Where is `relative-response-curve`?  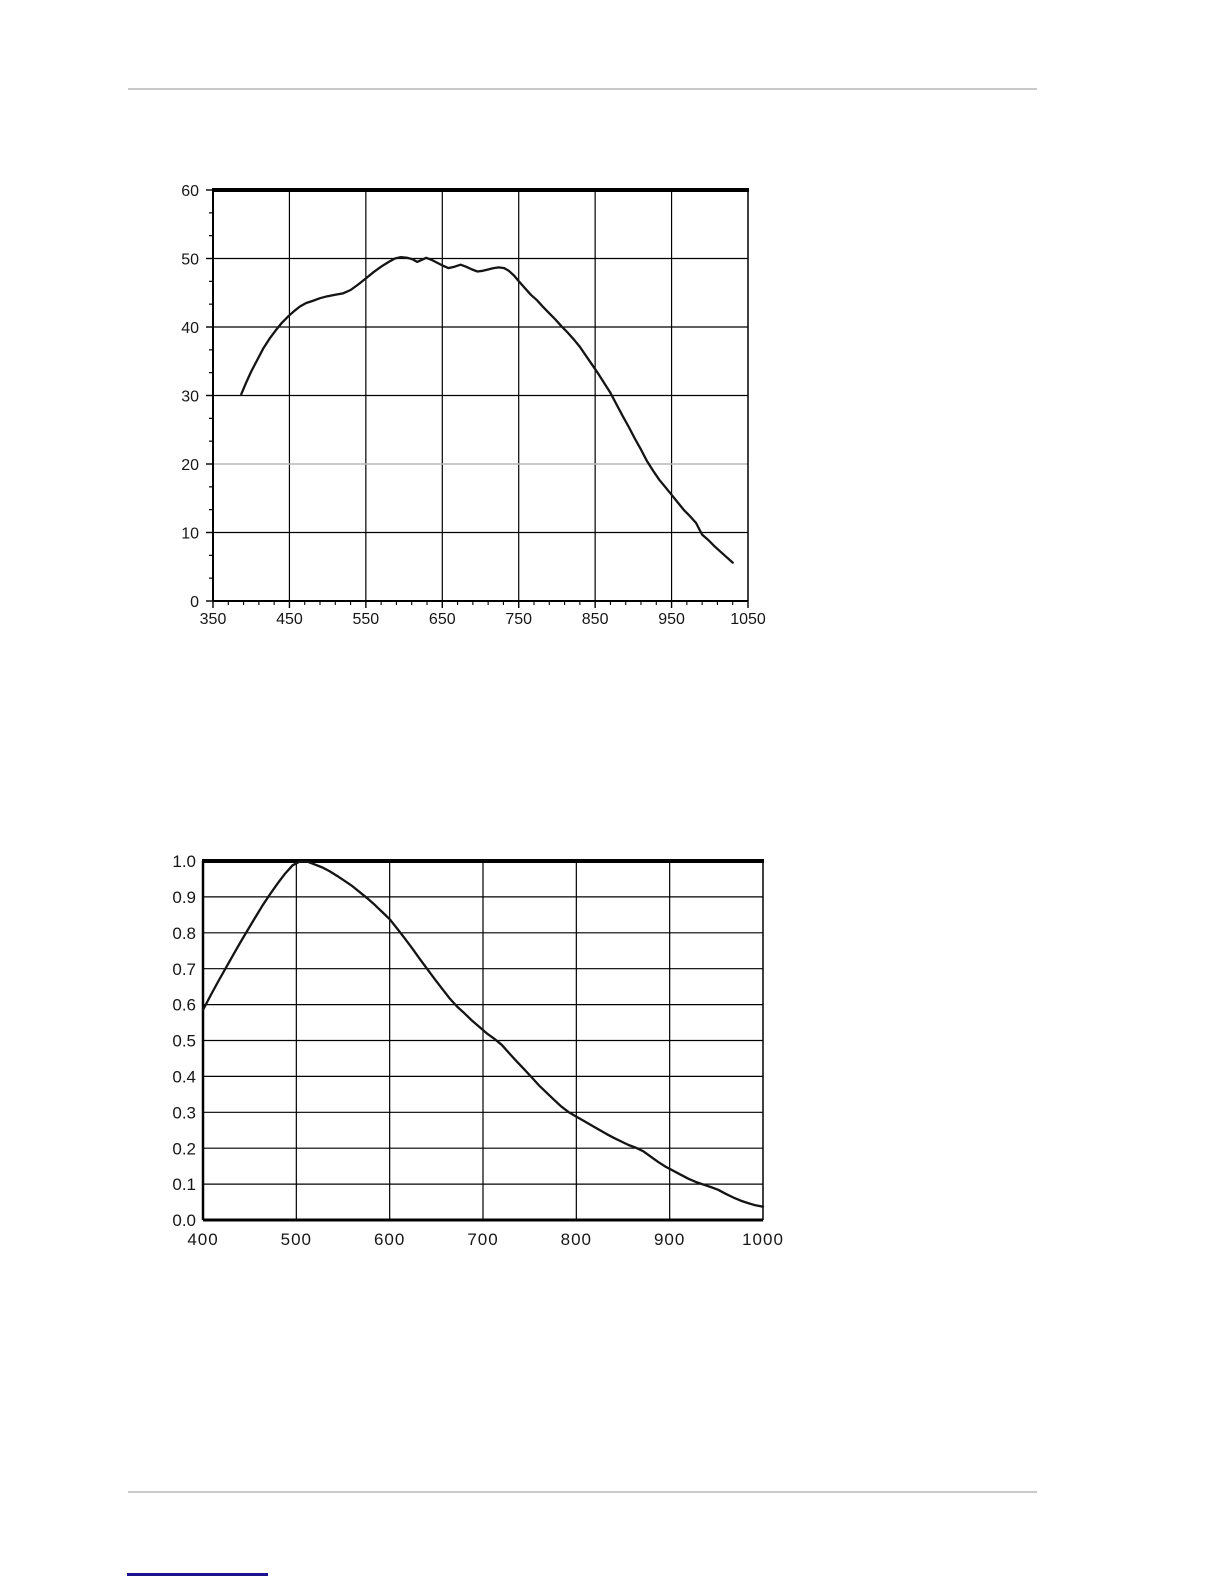 relative-response-curve is located at coordinates (483, 1034).